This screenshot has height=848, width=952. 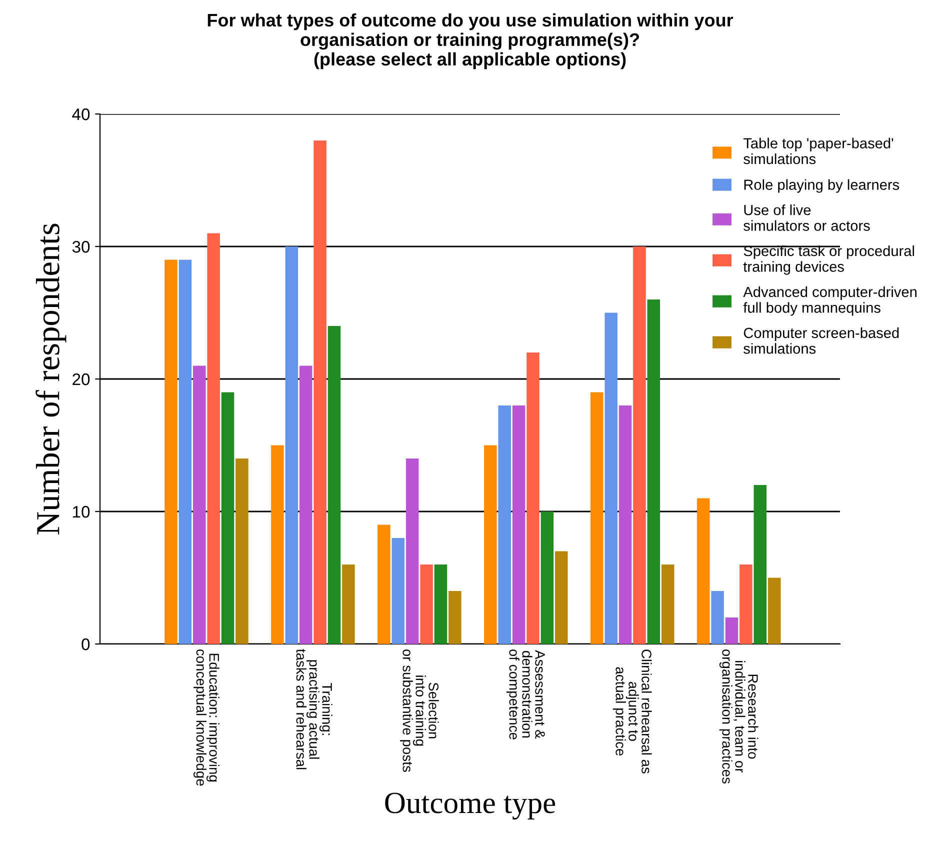 What do you see at coordinates (471, 41) in the screenshot?
I see `chart-title: For what types of outcome do you use simulation within your organisation or training programme(s)? (please select all applicable options)` at bounding box center [471, 41].